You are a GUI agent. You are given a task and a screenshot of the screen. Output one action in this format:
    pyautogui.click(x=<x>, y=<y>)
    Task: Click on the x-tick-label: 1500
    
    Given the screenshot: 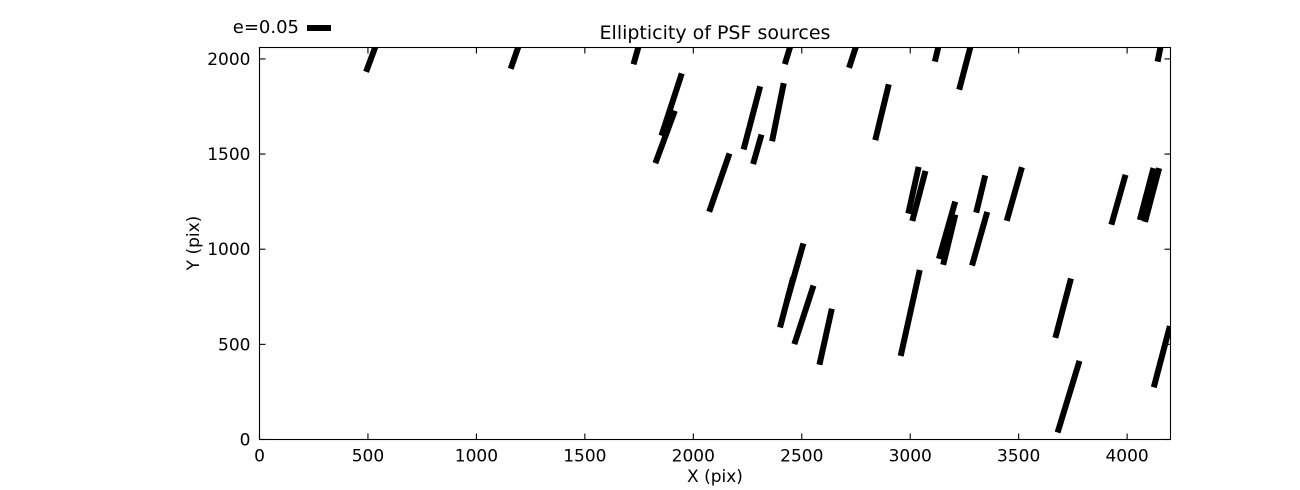 What is the action you would take?
    pyautogui.click(x=584, y=457)
    